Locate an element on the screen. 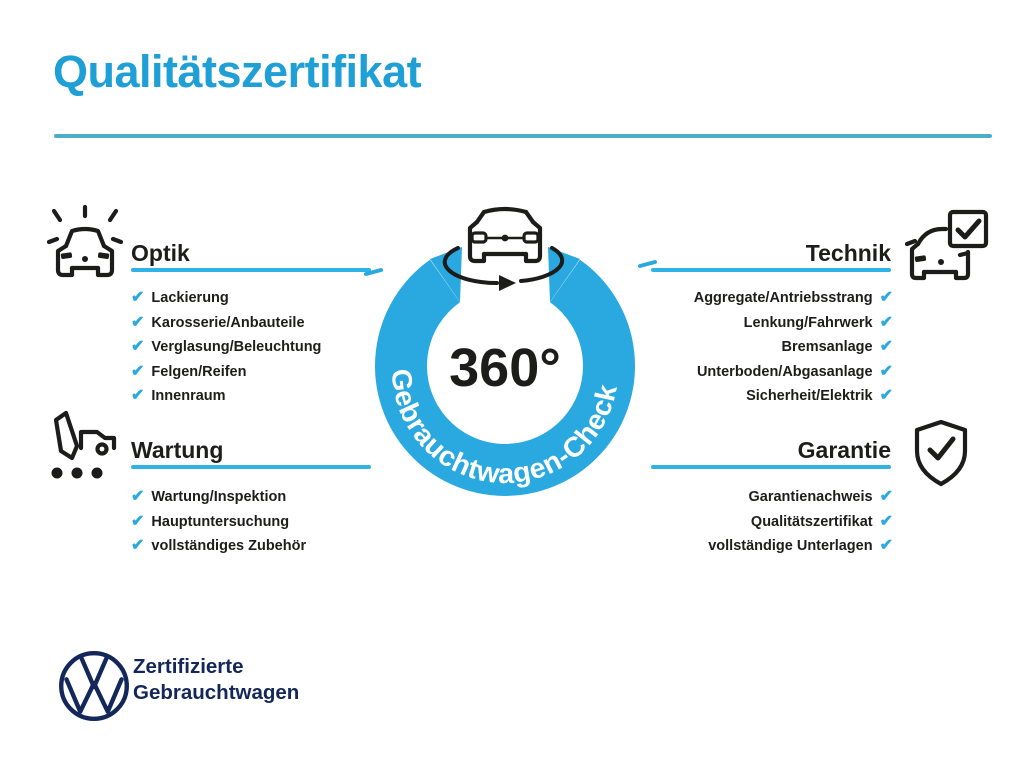 This screenshot has width=1024, height=768. section-heading-optik: Optik is located at coordinates (160, 253).